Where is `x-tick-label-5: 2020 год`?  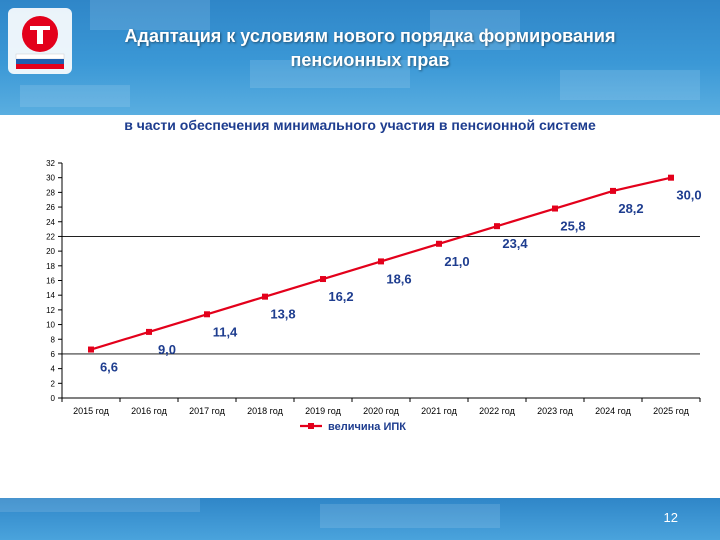 x-tick-label-5: 2020 год is located at coordinates (381, 411).